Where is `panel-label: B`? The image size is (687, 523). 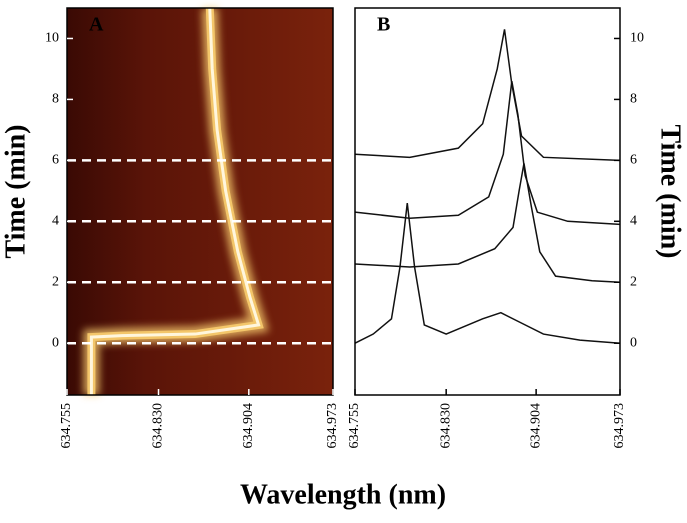
panel-label: B is located at coordinates (383, 25).